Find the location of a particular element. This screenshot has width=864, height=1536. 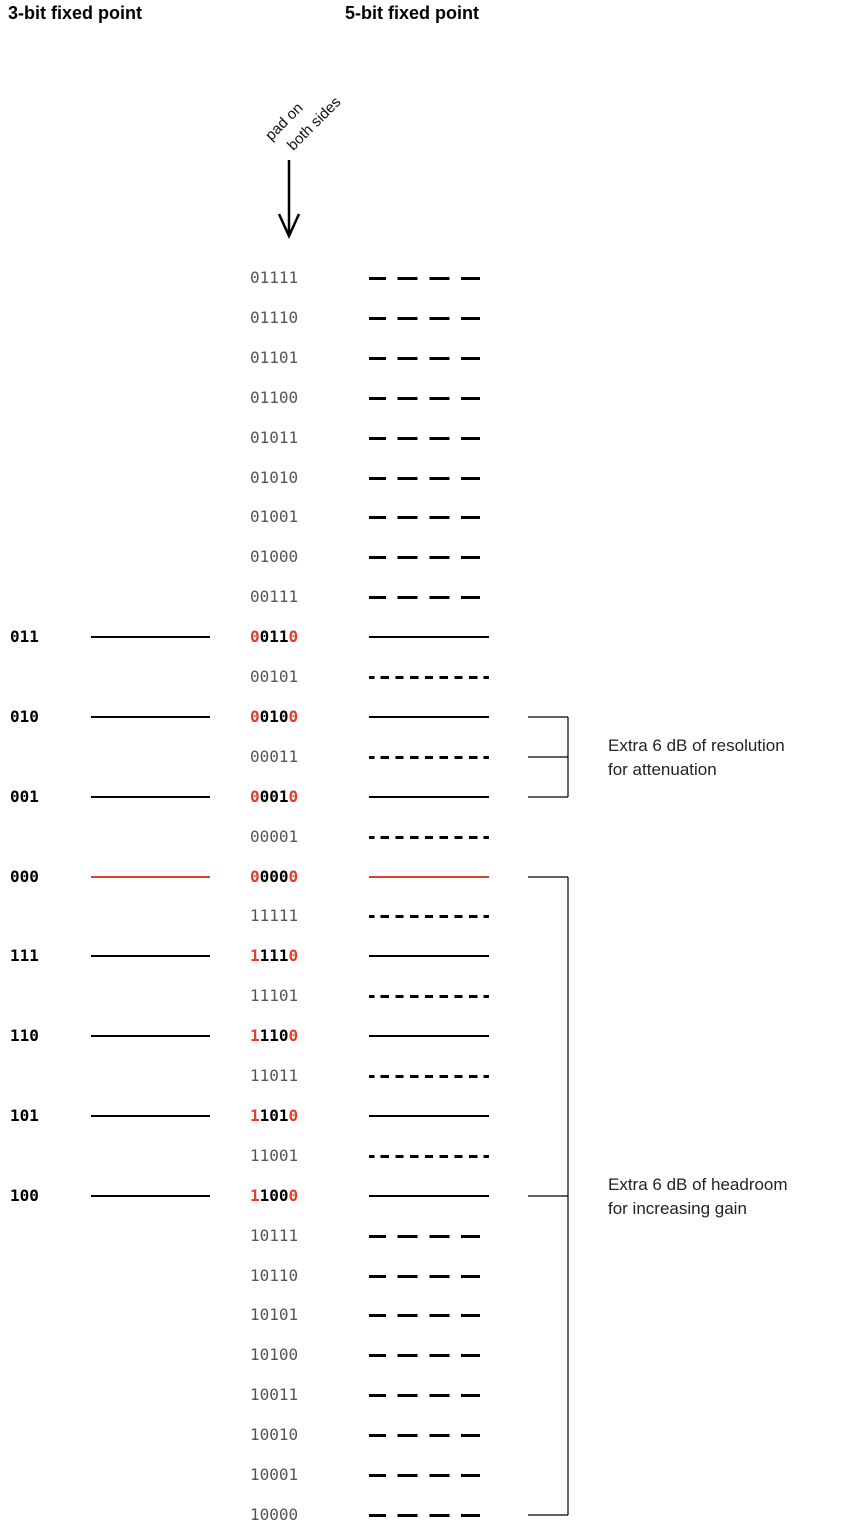

original-bits: 110 is located at coordinates (274, 1036).